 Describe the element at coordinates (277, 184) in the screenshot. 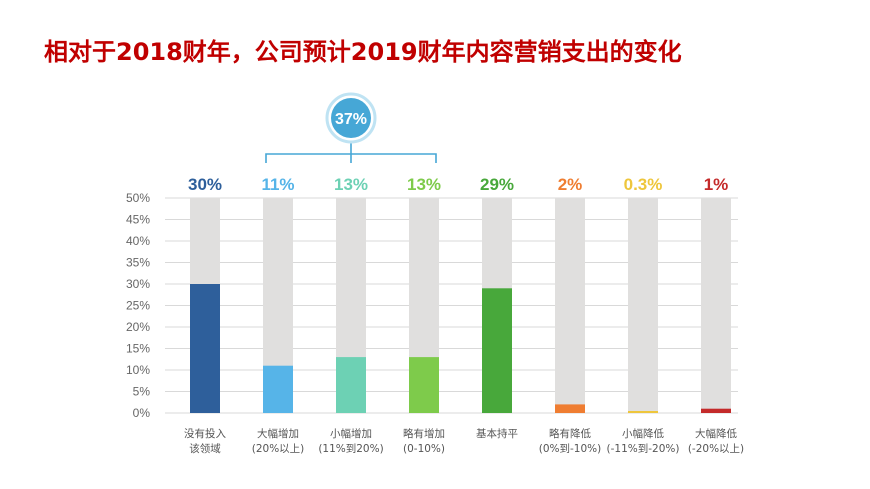

I see `data-label: 11%` at that location.